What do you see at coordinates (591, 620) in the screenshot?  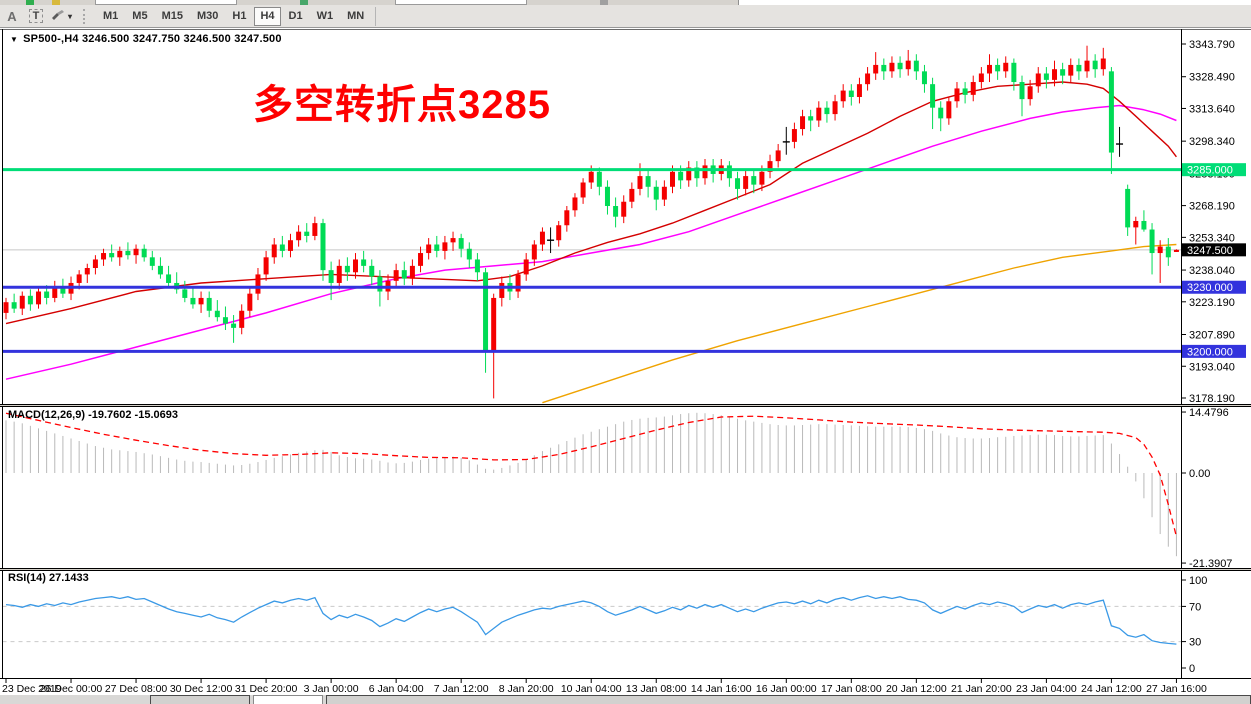 I see `rsi-pane` at bounding box center [591, 620].